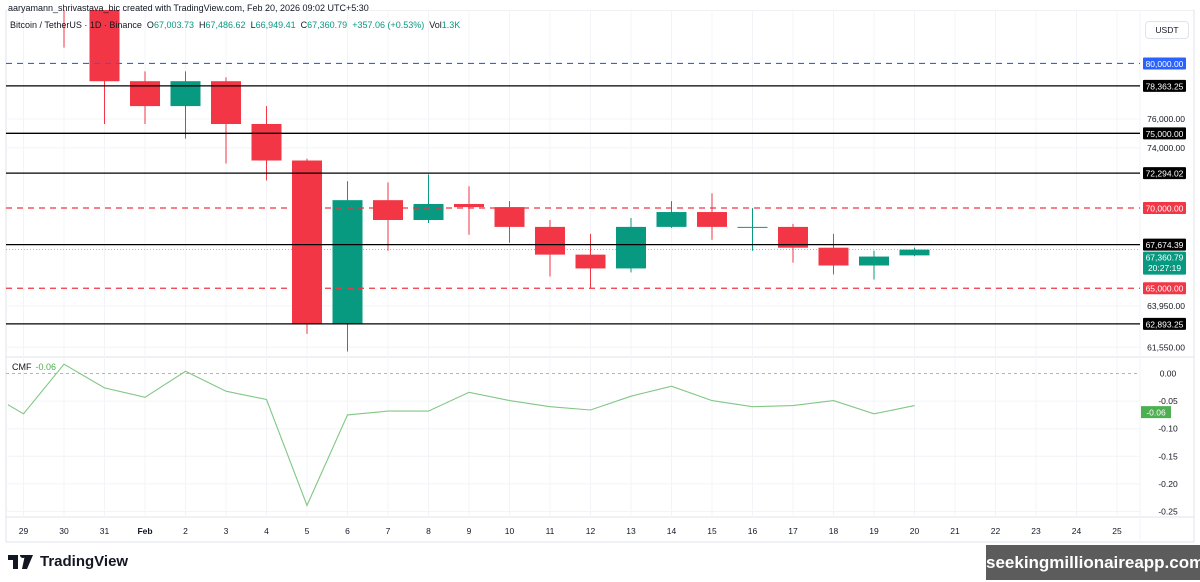 Image resolution: width=1200 pixels, height=582 pixels. Describe the element at coordinates (226, 531) in the screenshot. I see `time-tick-label: 3` at that location.